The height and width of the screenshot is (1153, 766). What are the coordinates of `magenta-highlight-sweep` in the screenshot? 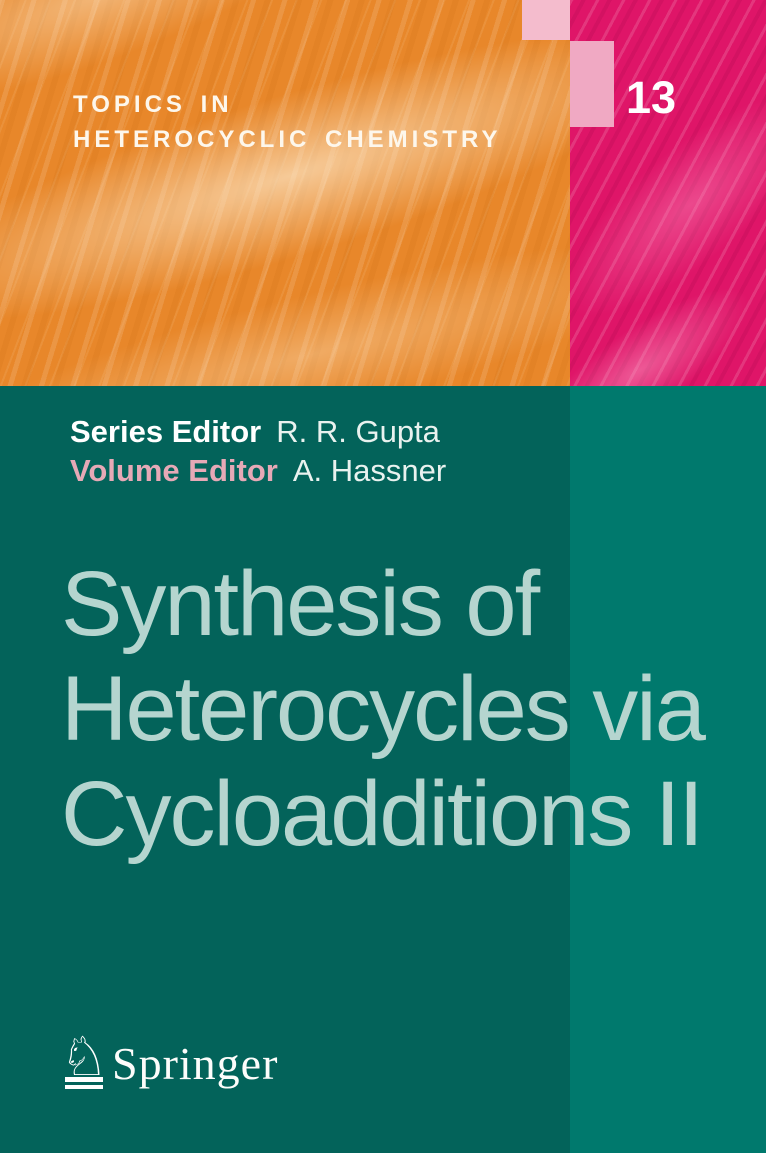 It's located at (668, 324).